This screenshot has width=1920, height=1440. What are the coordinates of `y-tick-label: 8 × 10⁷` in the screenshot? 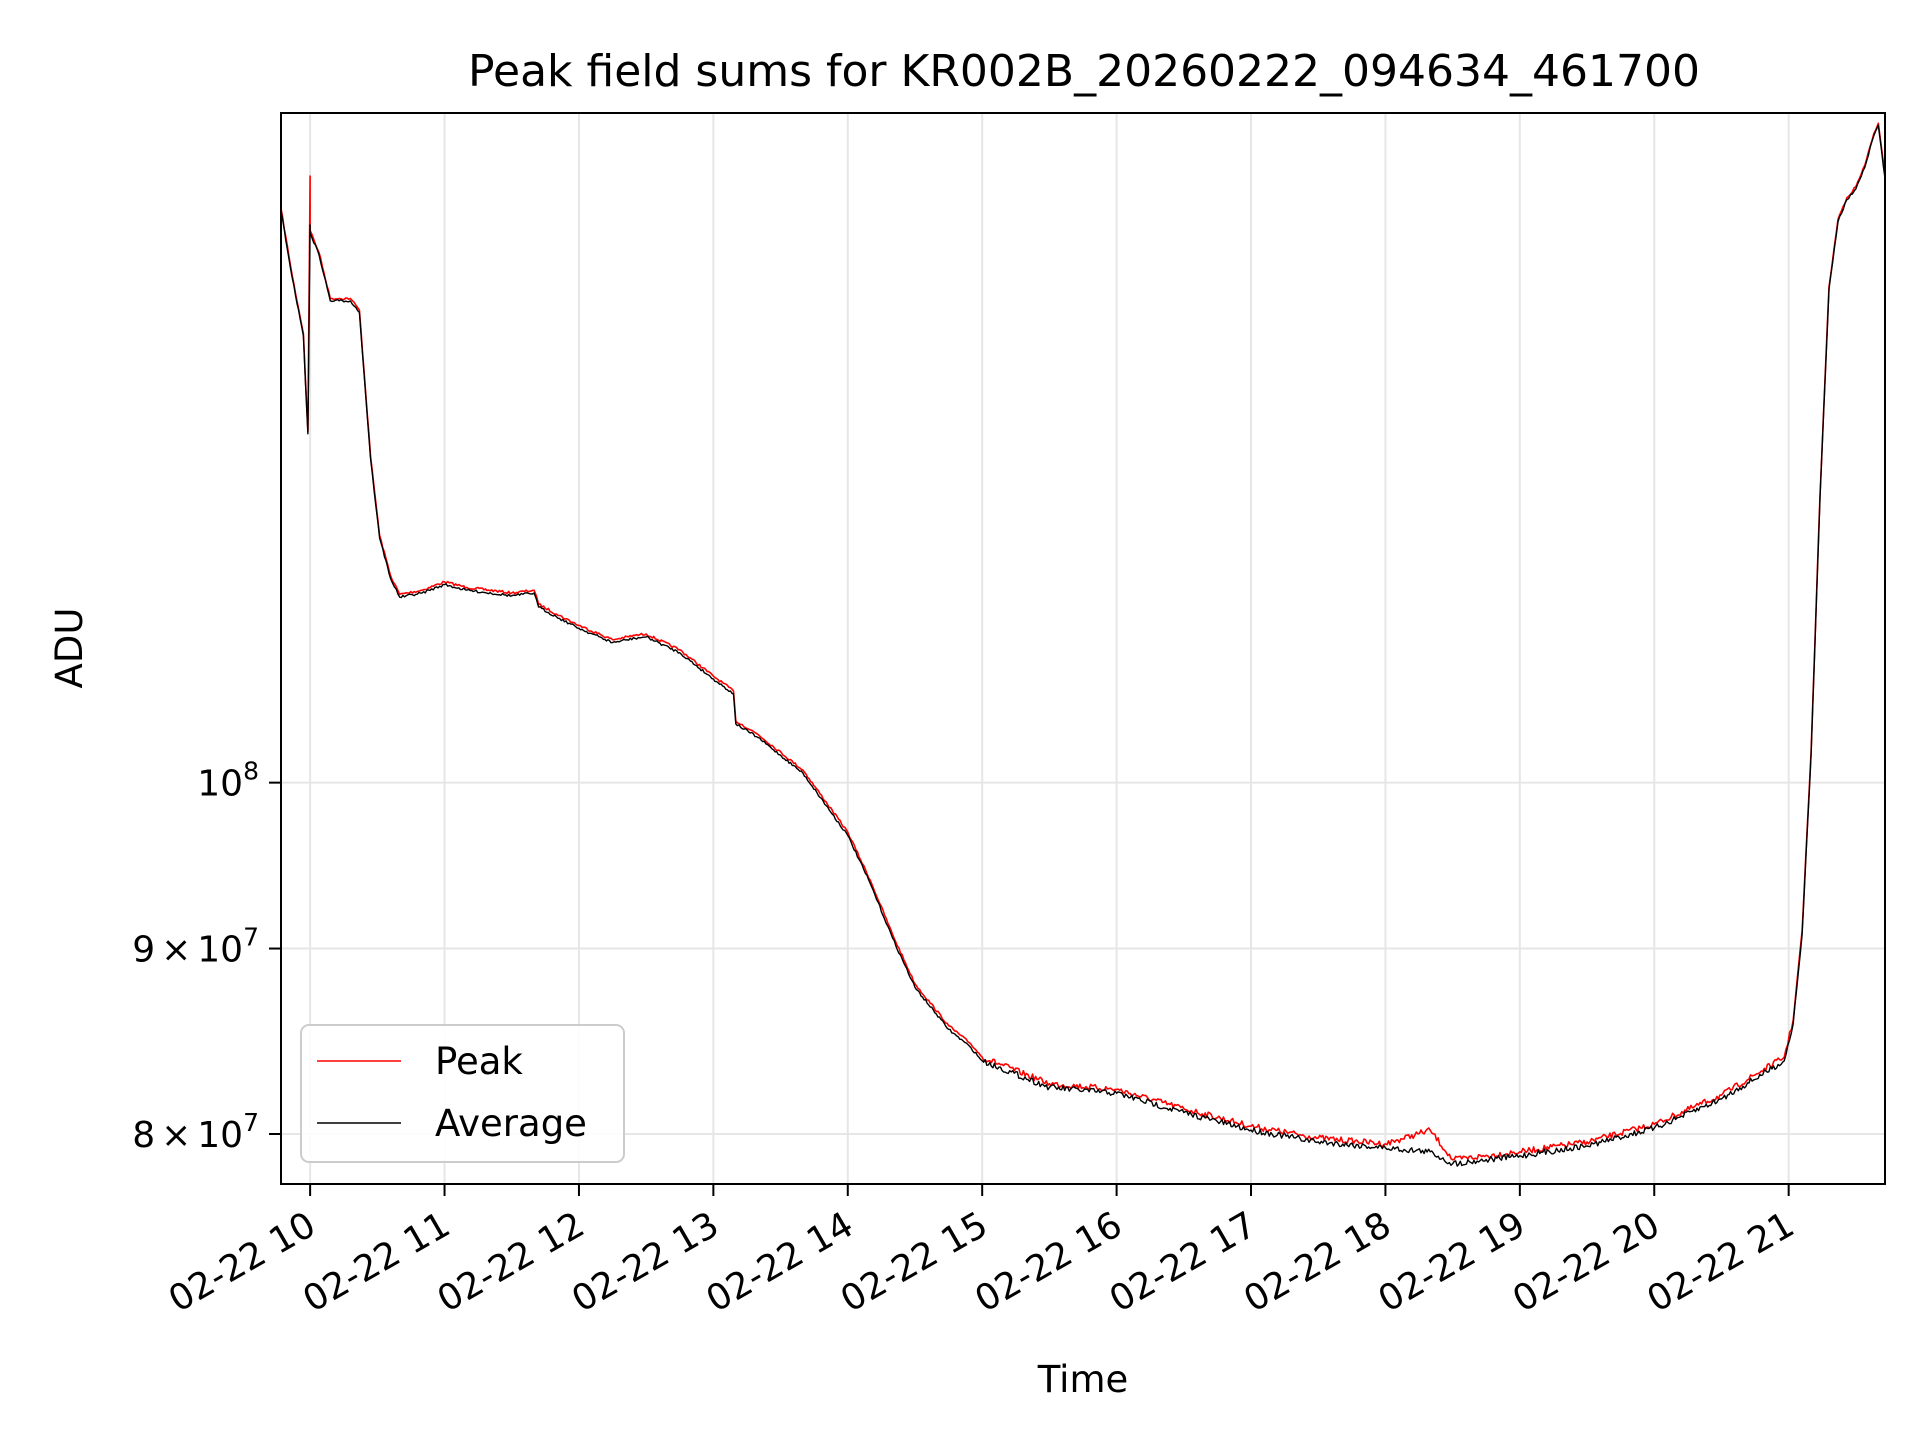 It's located at (195, 1132).